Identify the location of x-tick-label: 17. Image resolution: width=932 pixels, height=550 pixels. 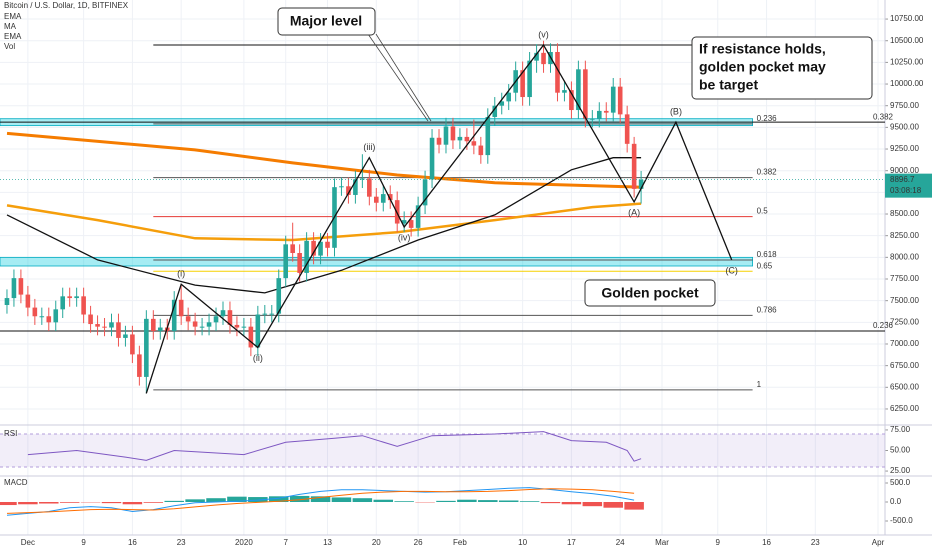
(571, 542).